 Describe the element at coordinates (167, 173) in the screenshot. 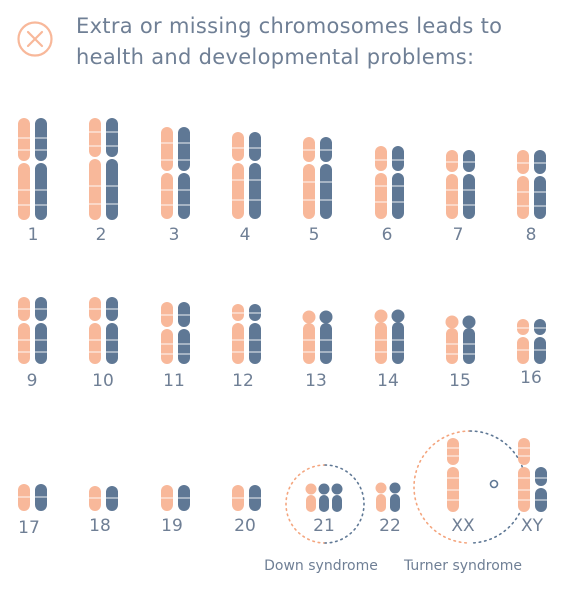

I see `chromosome-3-maternal` at that location.